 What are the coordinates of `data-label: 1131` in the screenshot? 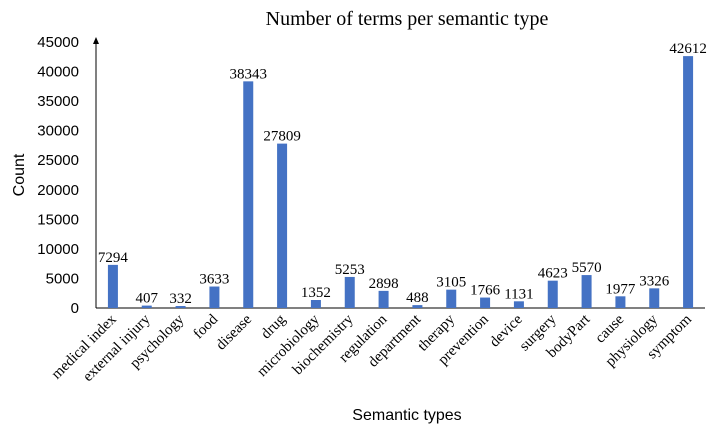 It's located at (518, 294).